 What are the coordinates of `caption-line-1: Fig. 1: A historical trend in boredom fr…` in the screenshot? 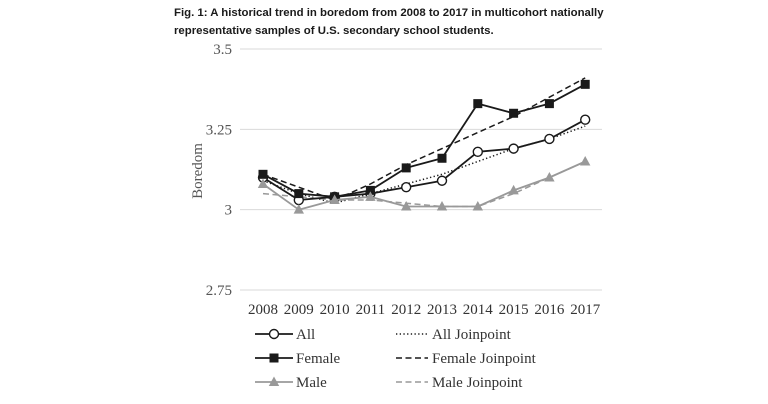 It's located at (389, 13).